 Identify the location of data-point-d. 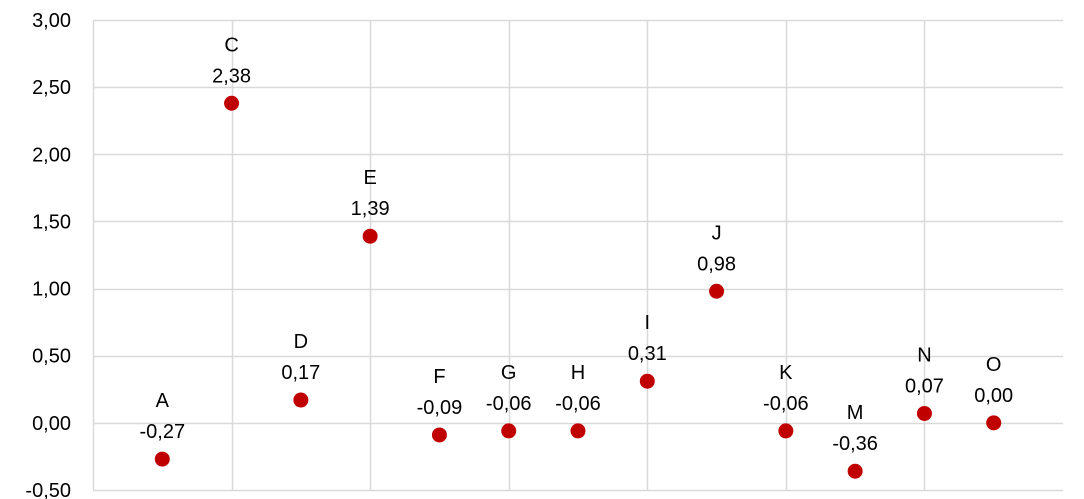
(301, 400).